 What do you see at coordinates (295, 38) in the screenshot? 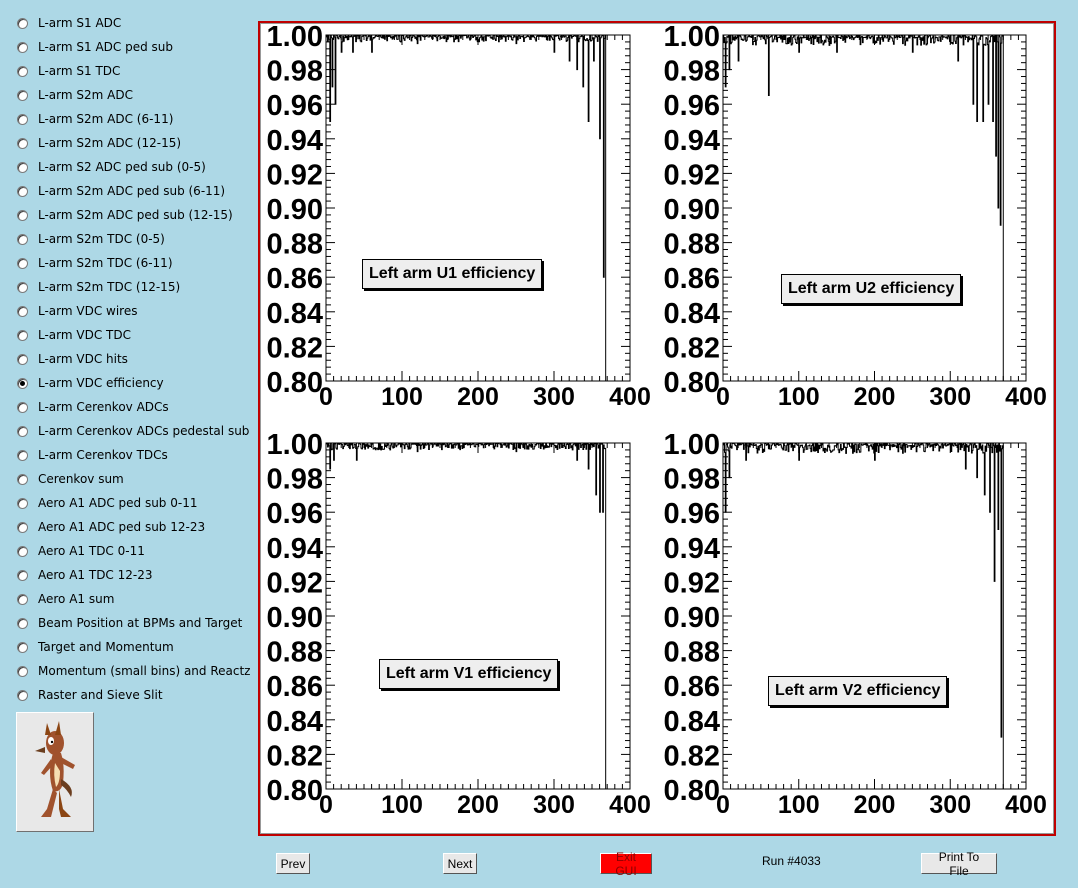
I see `y-tick-label: 1.00` at bounding box center [295, 38].